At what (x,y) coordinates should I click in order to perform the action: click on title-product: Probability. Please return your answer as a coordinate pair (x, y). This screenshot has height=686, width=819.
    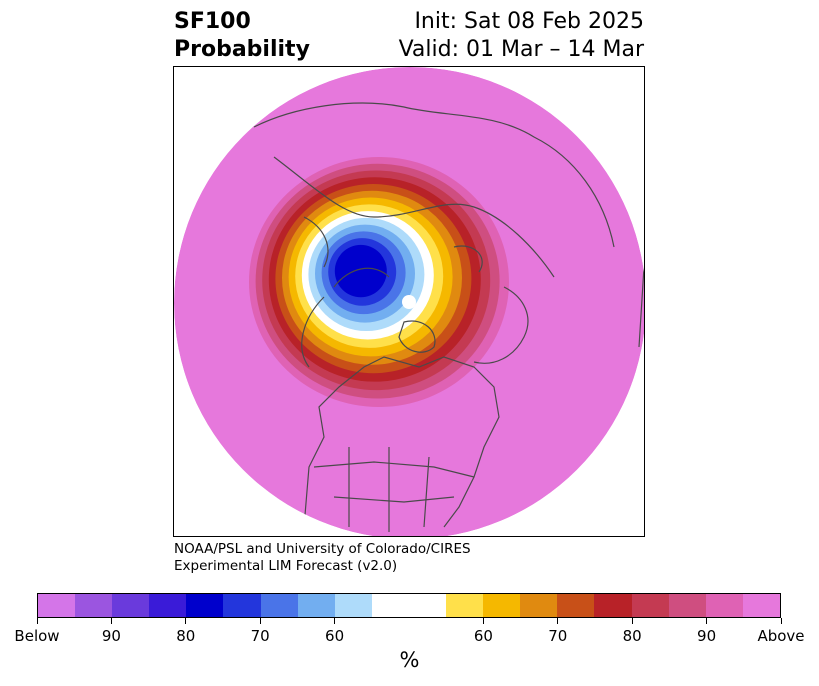
    Looking at the image, I should click on (242, 49).